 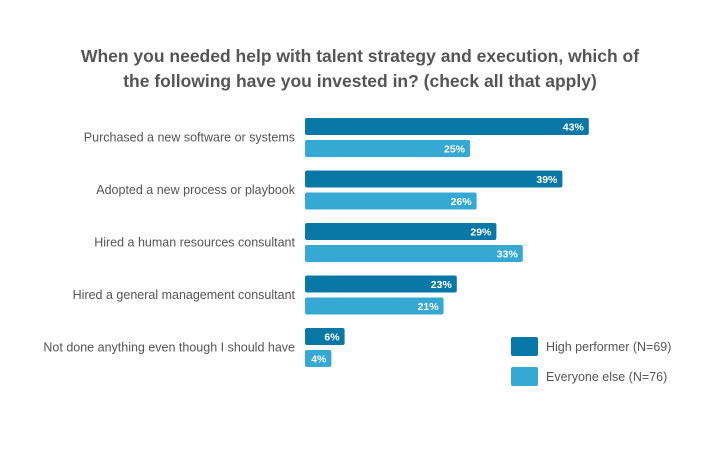 I want to click on bar-value-label: 4%, so click(x=319, y=360).